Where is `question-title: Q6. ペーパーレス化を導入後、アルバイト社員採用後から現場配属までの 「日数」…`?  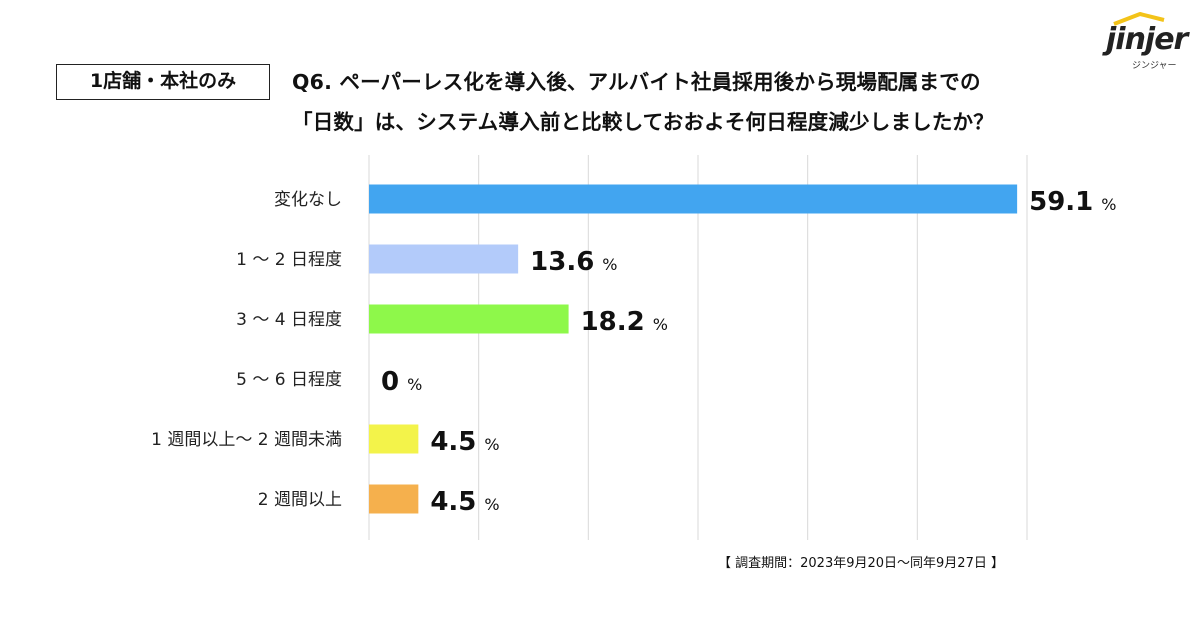
question-title: Q6. ペーパーレス化を導入後、アルバイト社員採用後から現場配属までの 「日数」… is located at coordinates (732, 102).